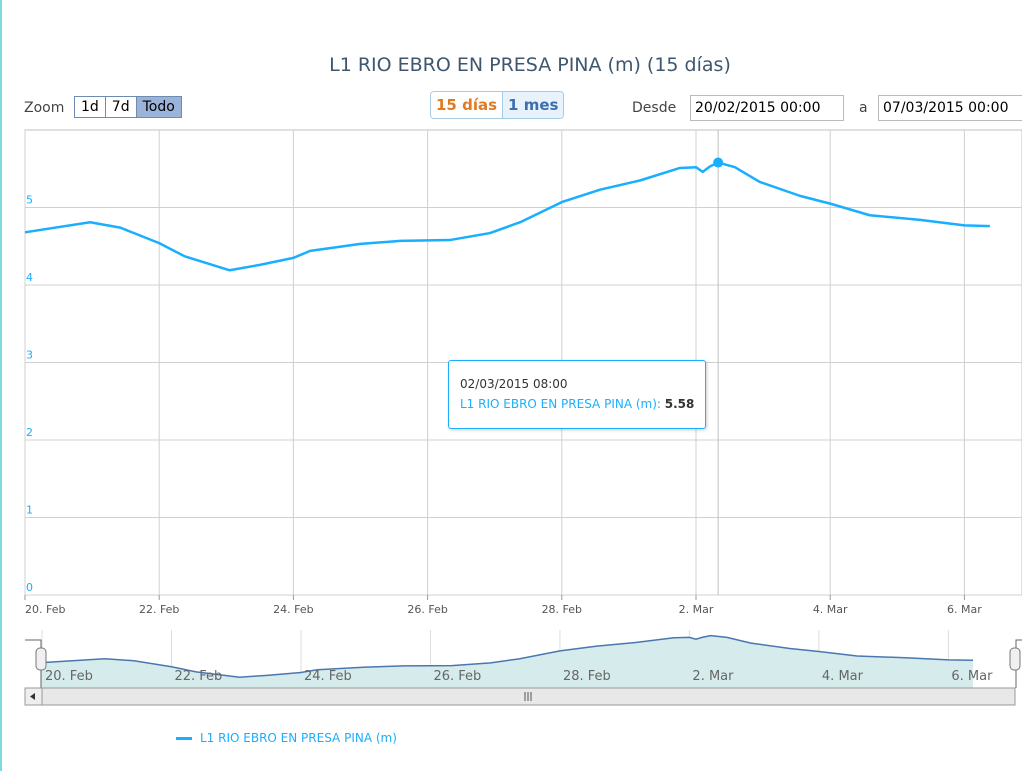 This screenshot has height=771, width=1022. What do you see at coordinates (158, 107) in the screenshot?
I see `zoom-all-button: Todo` at bounding box center [158, 107].